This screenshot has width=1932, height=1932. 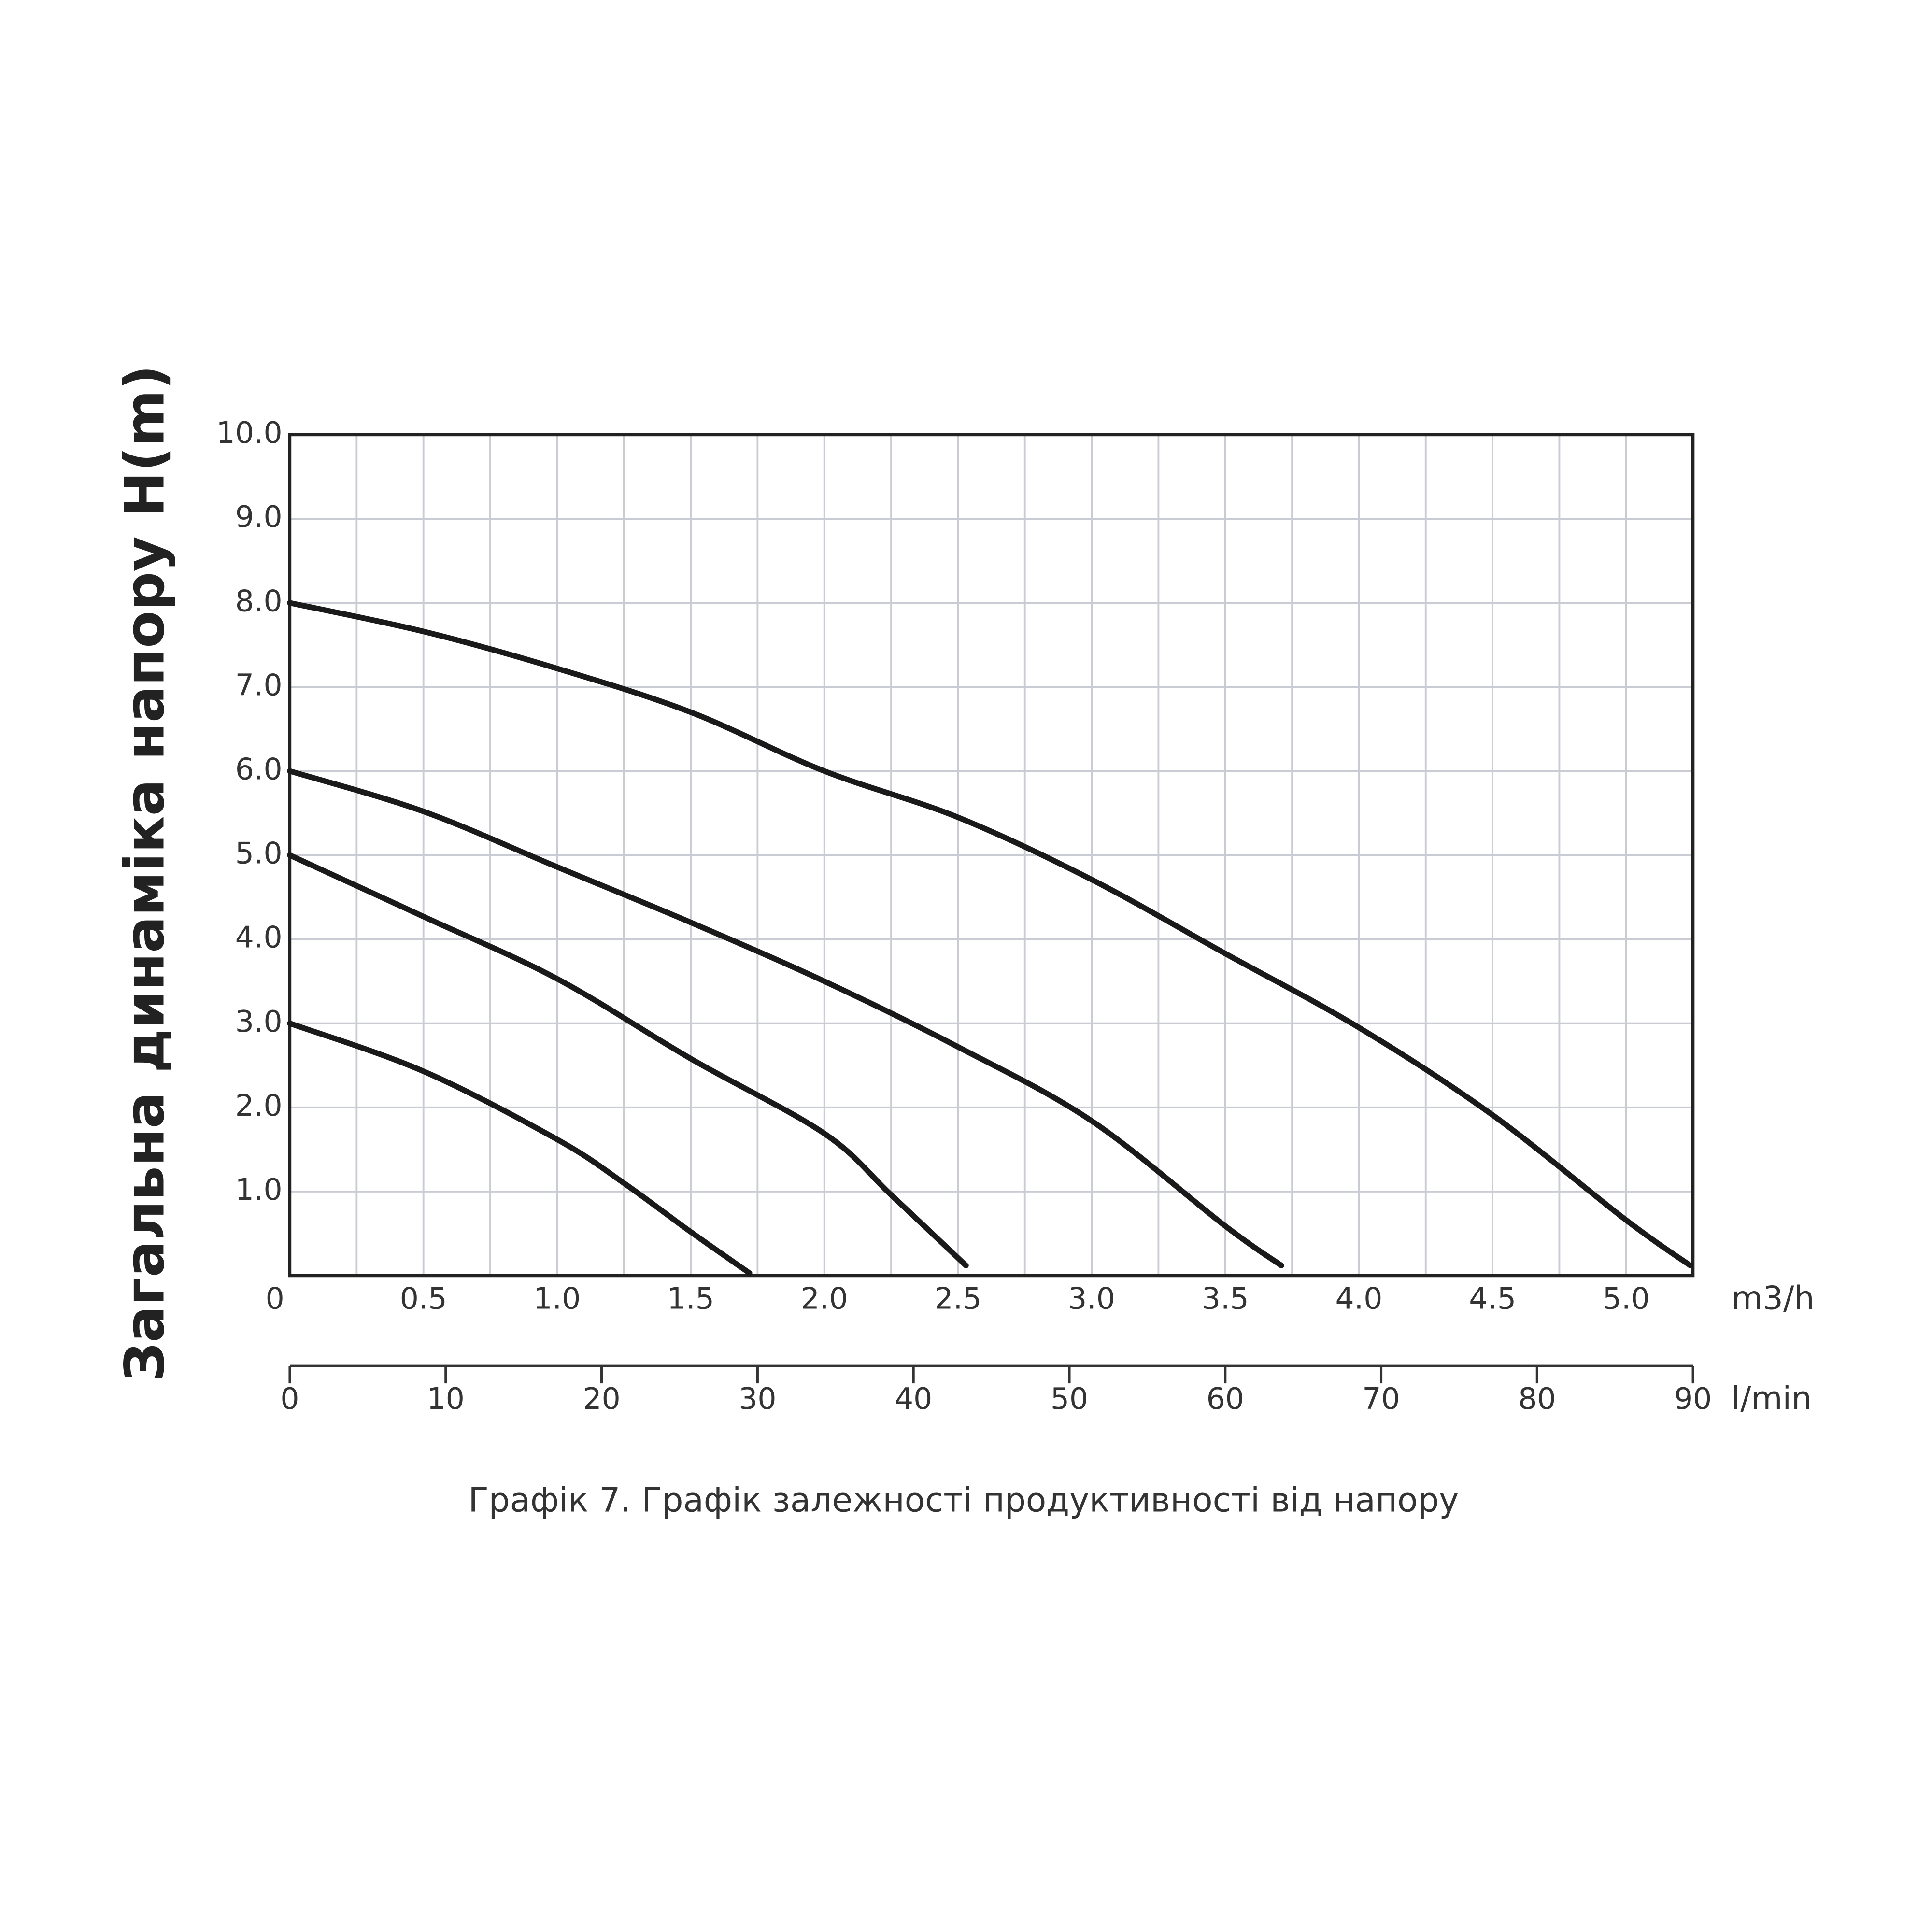 I want to click on x2-tick-label: 20, so click(x=601, y=1398).